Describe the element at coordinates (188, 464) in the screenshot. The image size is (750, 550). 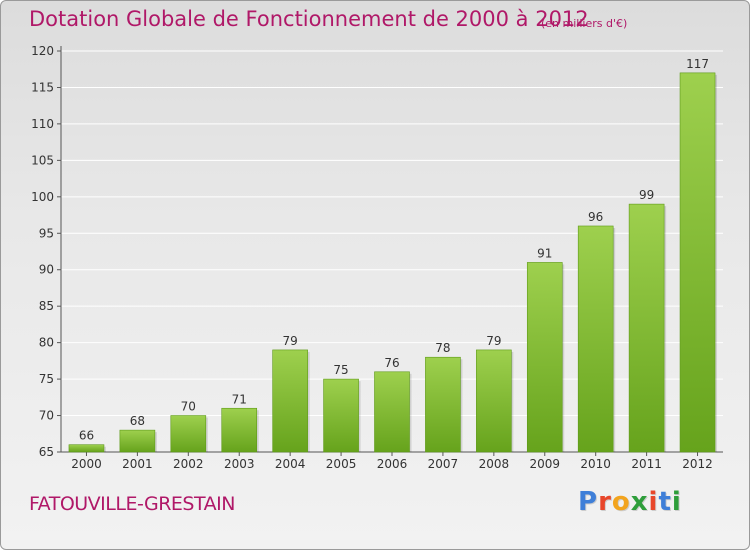
I see `x-tick-label: 2002` at that location.